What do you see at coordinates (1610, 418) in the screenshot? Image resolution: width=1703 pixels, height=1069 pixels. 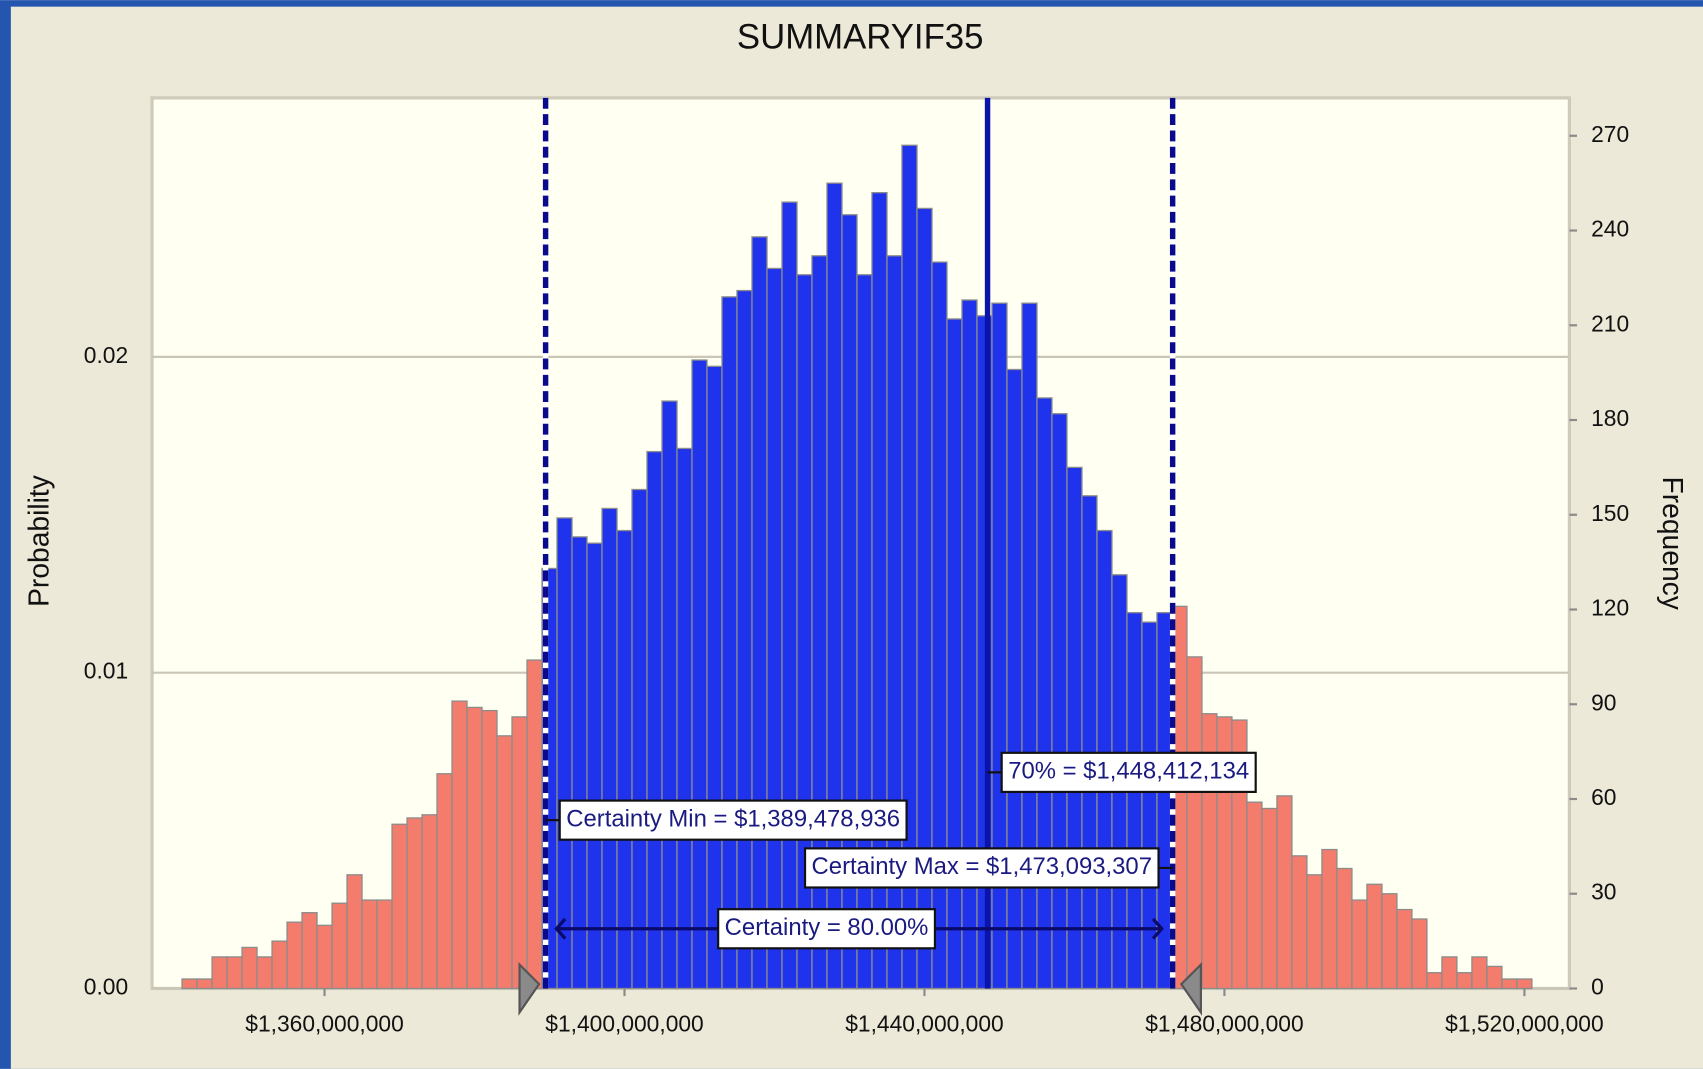 I see `y2-tick-label: 180` at bounding box center [1610, 418].